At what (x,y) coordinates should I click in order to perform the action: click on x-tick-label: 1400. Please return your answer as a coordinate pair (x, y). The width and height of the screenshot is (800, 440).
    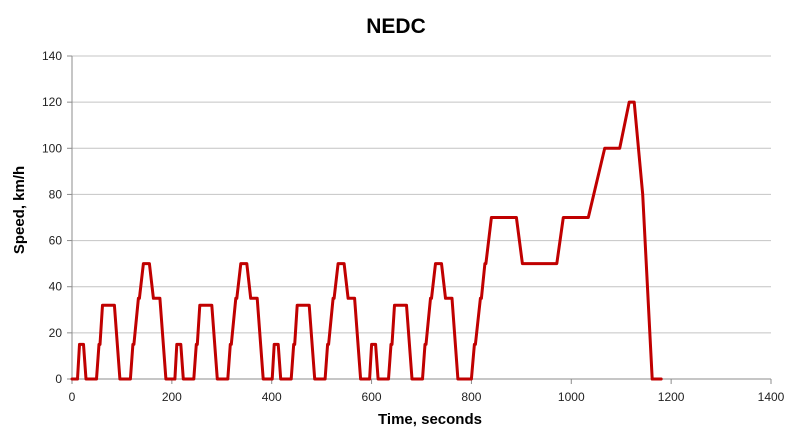
    Looking at the image, I should click on (771, 397).